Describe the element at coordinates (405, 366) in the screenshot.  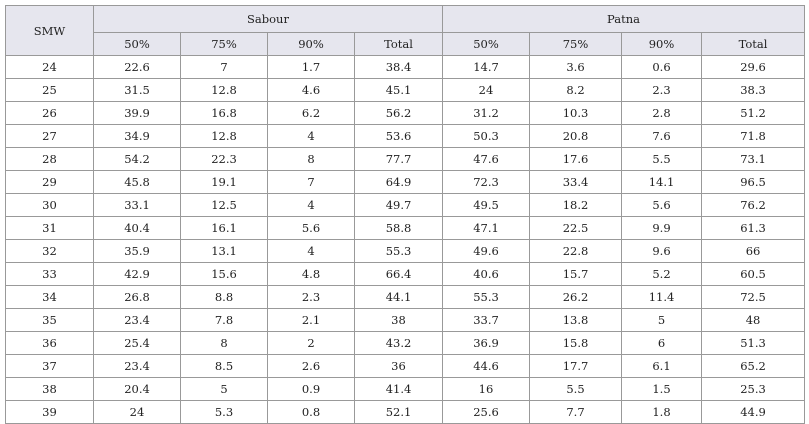
I see `table-row: 37 23.4 8.5 2.6 36 44.6 17.7 6.1 65.2` at that location.